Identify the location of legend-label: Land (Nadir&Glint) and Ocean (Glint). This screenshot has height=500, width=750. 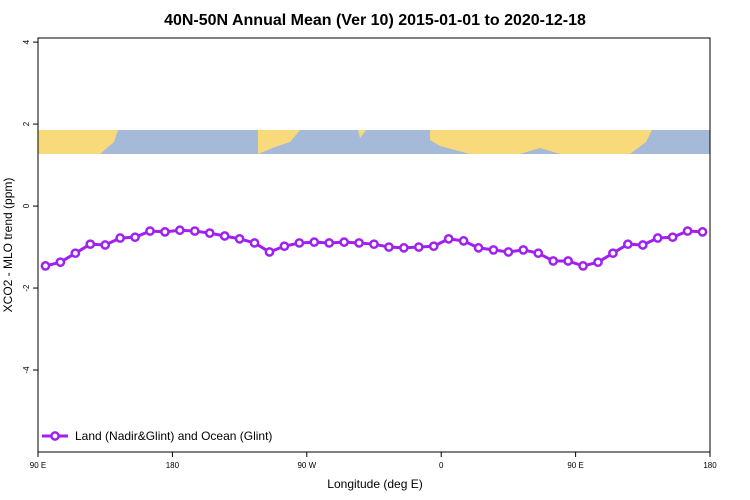
(173, 436).